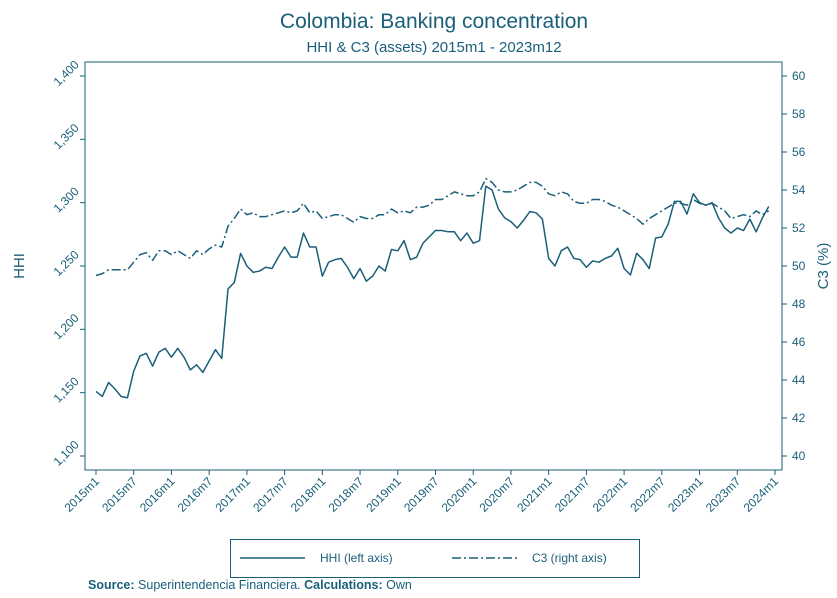 This screenshot has height=598, width=837. I want to click on calculations-label: Calculations:, so click(343, 585).